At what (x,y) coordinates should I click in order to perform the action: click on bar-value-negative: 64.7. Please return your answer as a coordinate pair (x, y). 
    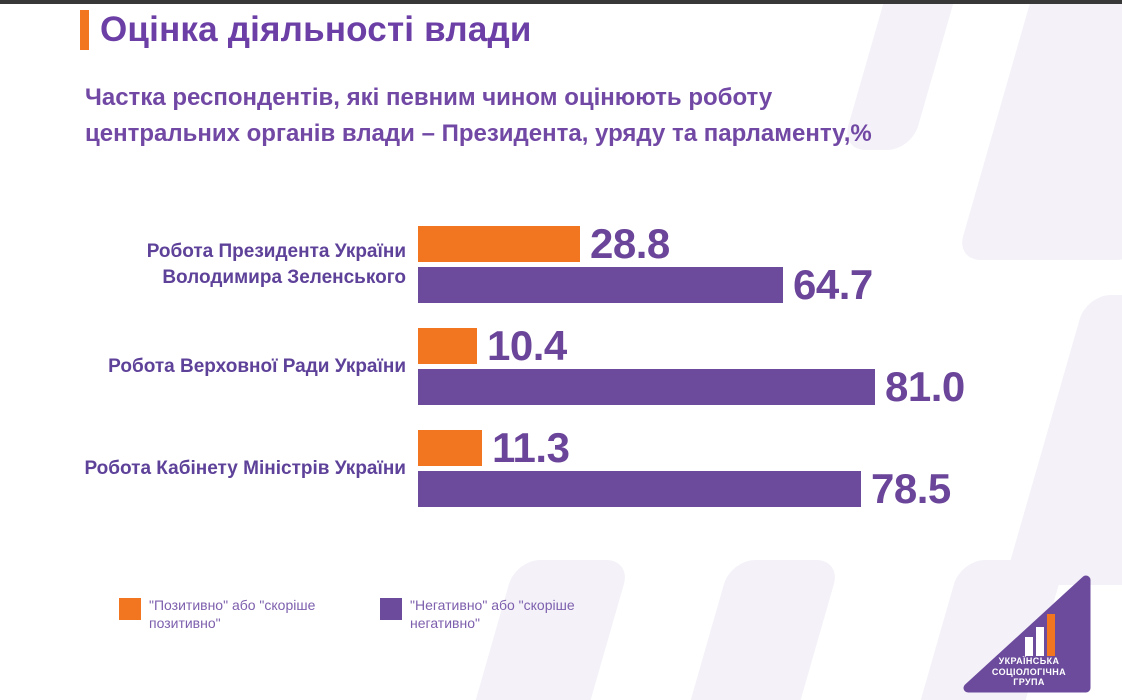
    Looking at the image, I should click on (833, 284).